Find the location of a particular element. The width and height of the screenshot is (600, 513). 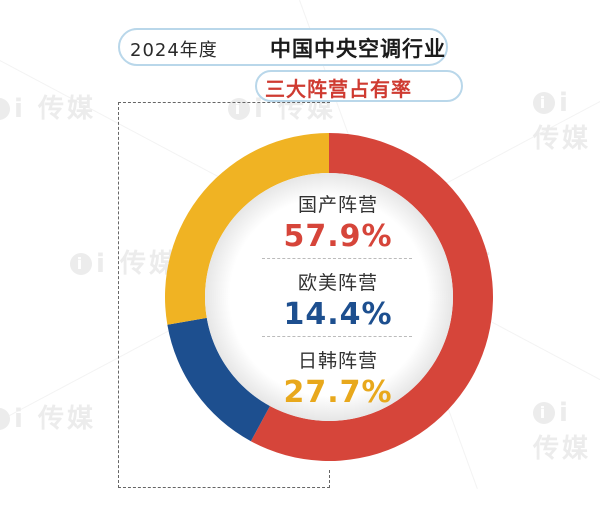

title-frame is located at coordinates (283, 47).